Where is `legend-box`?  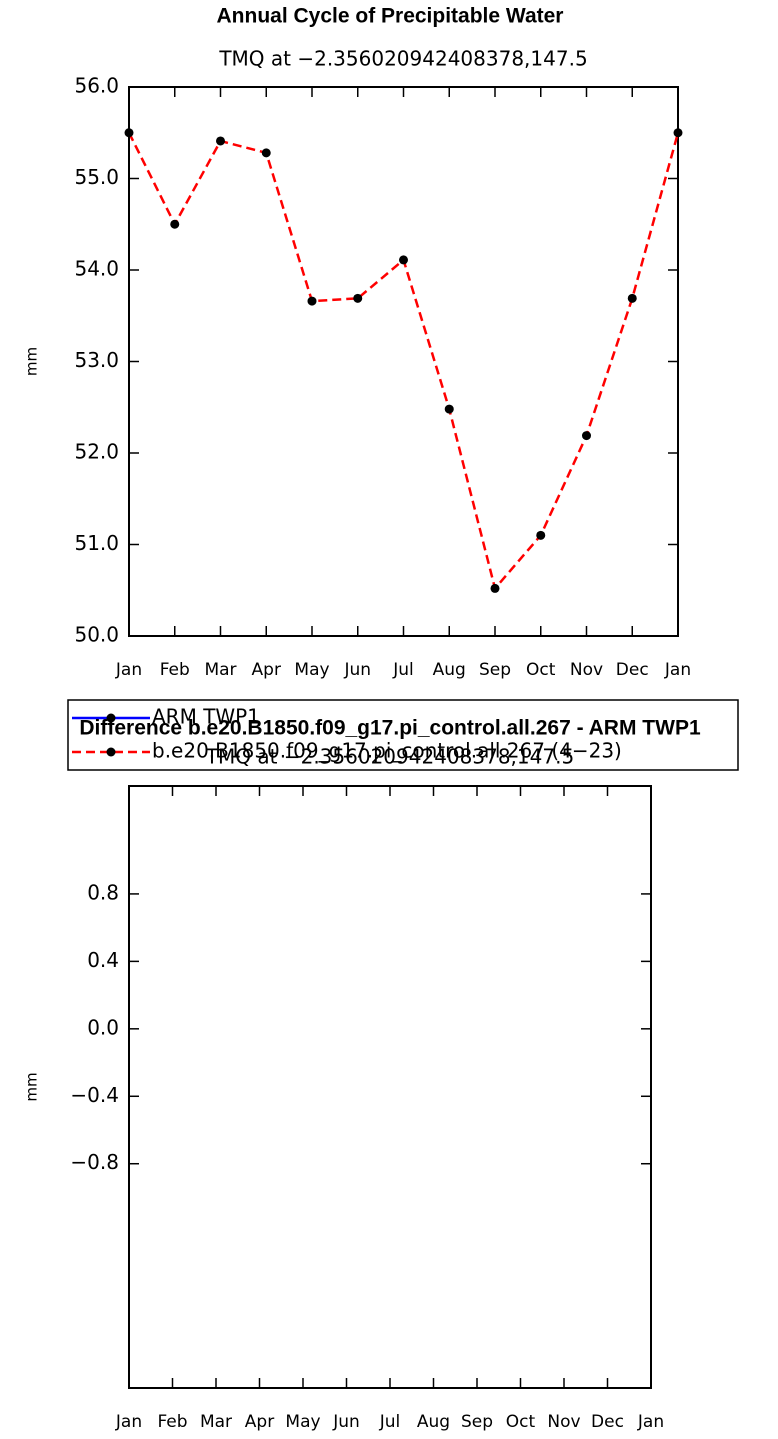 legend-box is located at coordinates (403, 735).